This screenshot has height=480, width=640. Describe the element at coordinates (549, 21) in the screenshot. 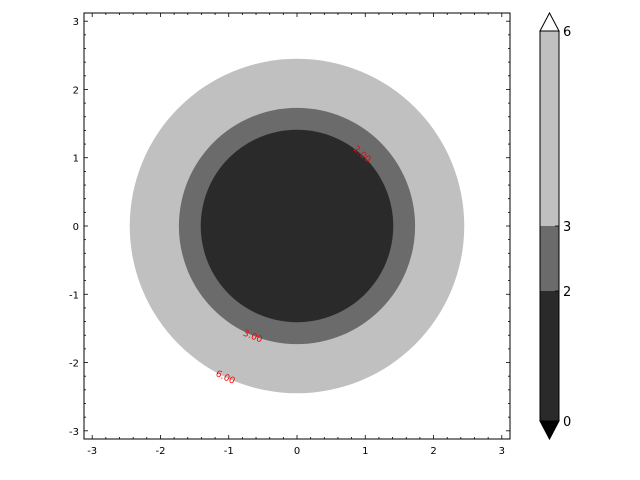

I see `colorbar-extend-over` at that location.